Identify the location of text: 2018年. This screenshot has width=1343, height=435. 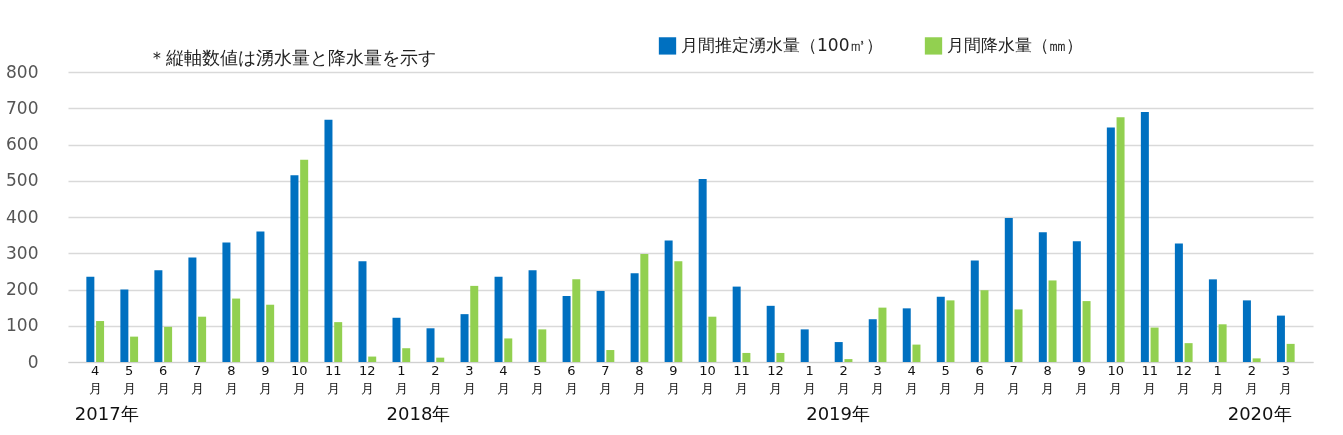
(418, 413).